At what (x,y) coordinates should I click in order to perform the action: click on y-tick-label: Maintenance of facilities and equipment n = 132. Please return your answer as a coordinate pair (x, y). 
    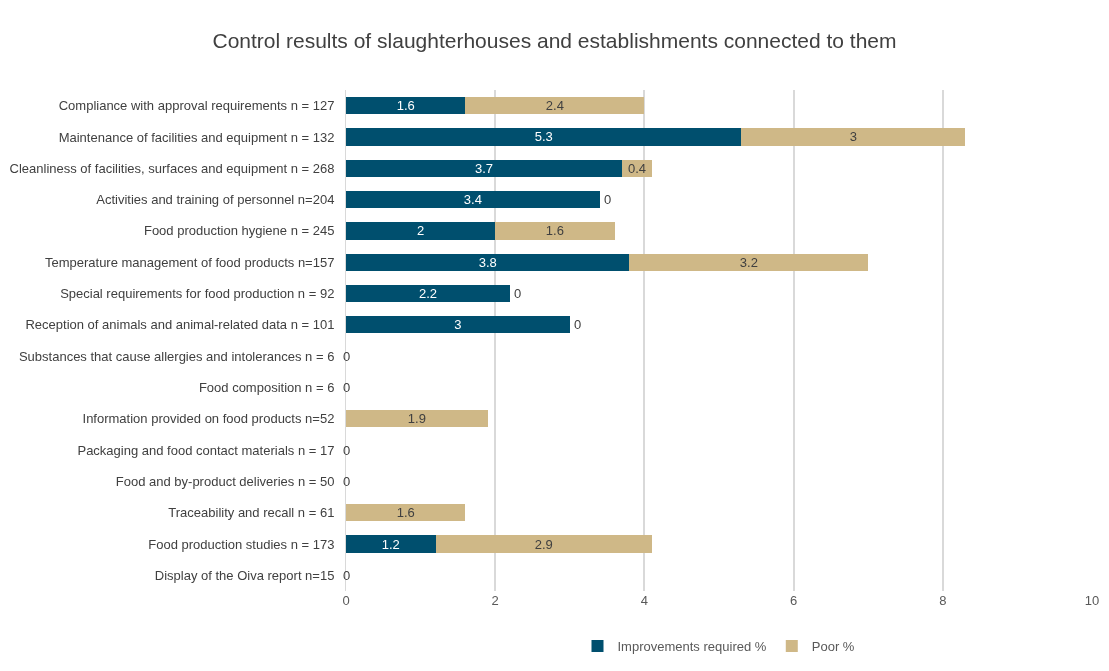
    Looking at the image, I should click on (196, 137).